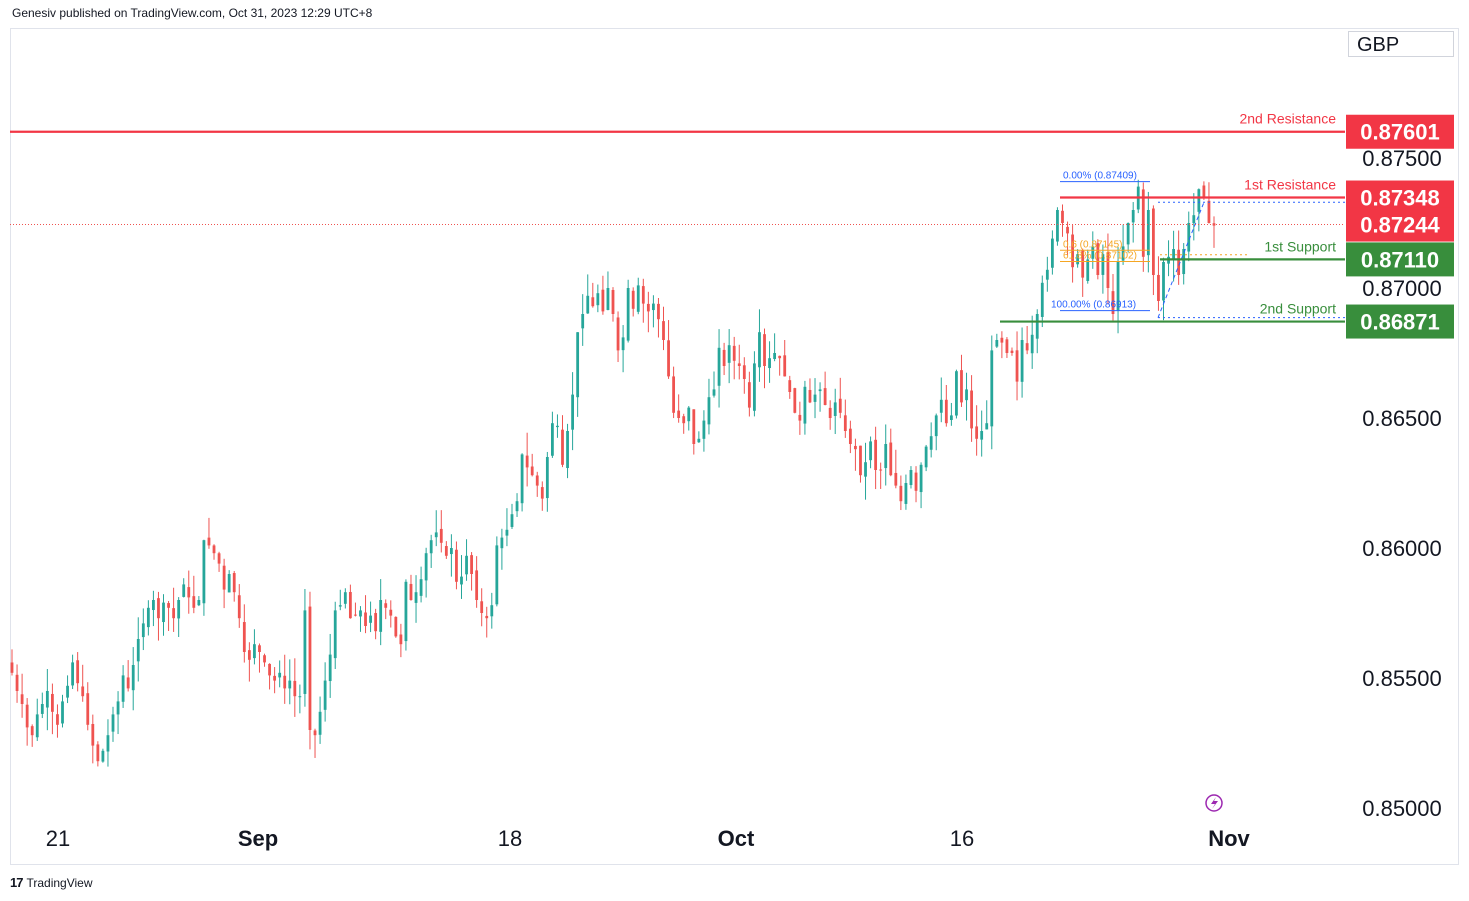  Describe the element at coordinates (17, 882) in the screenshot. I see `tradingview-logo-icon: 17` at that location.